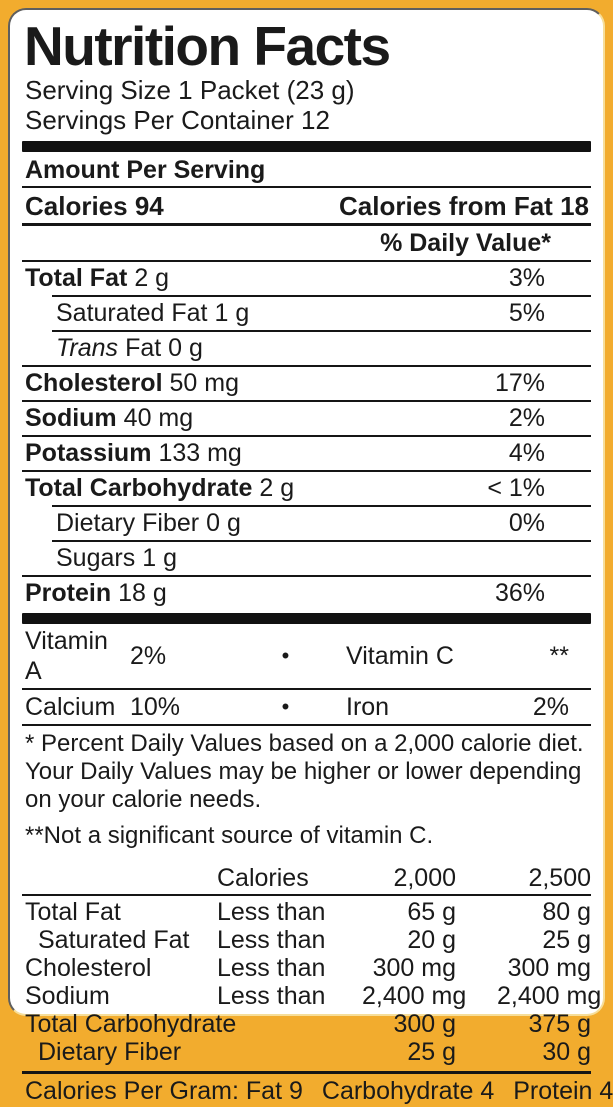 Image resolution: width=613 pixels, height=1107 pixels. I want to click on nutrient-name: Potassium, so click(88, 453).